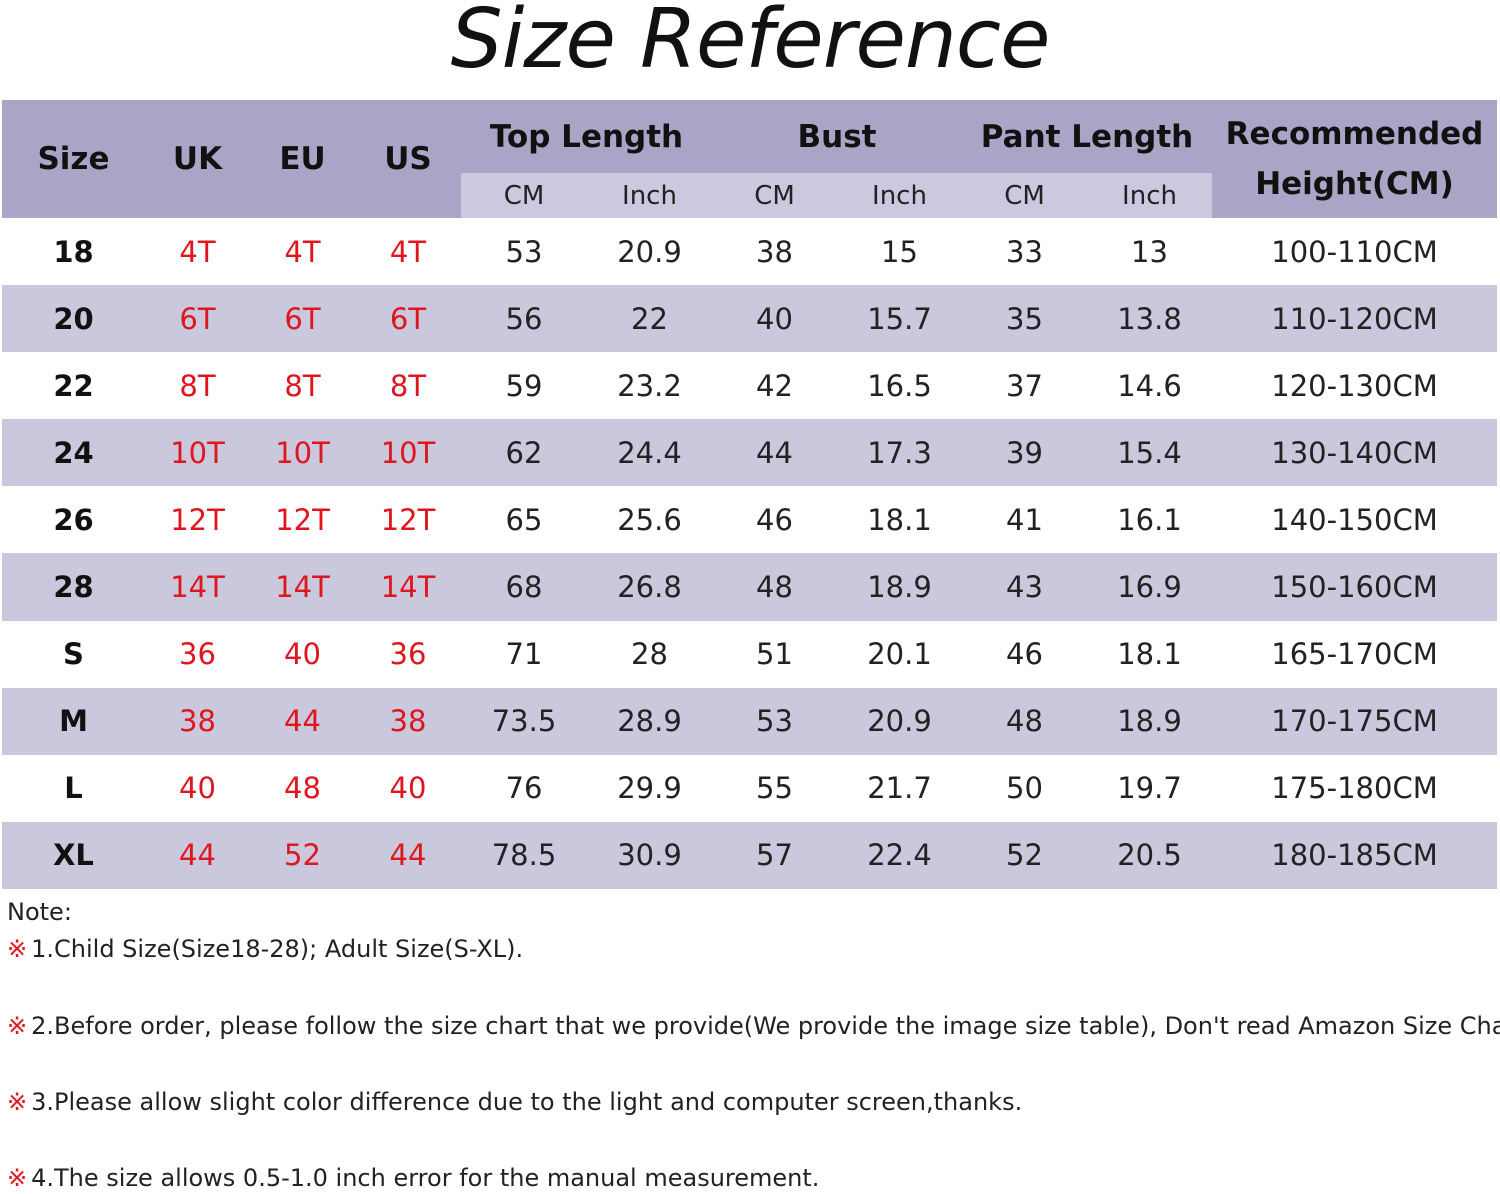 Image resolution: width=1500 pixels, height=1194 pixels. I want to click on cell-pant-length-cm: 33, so click(1024, 251).